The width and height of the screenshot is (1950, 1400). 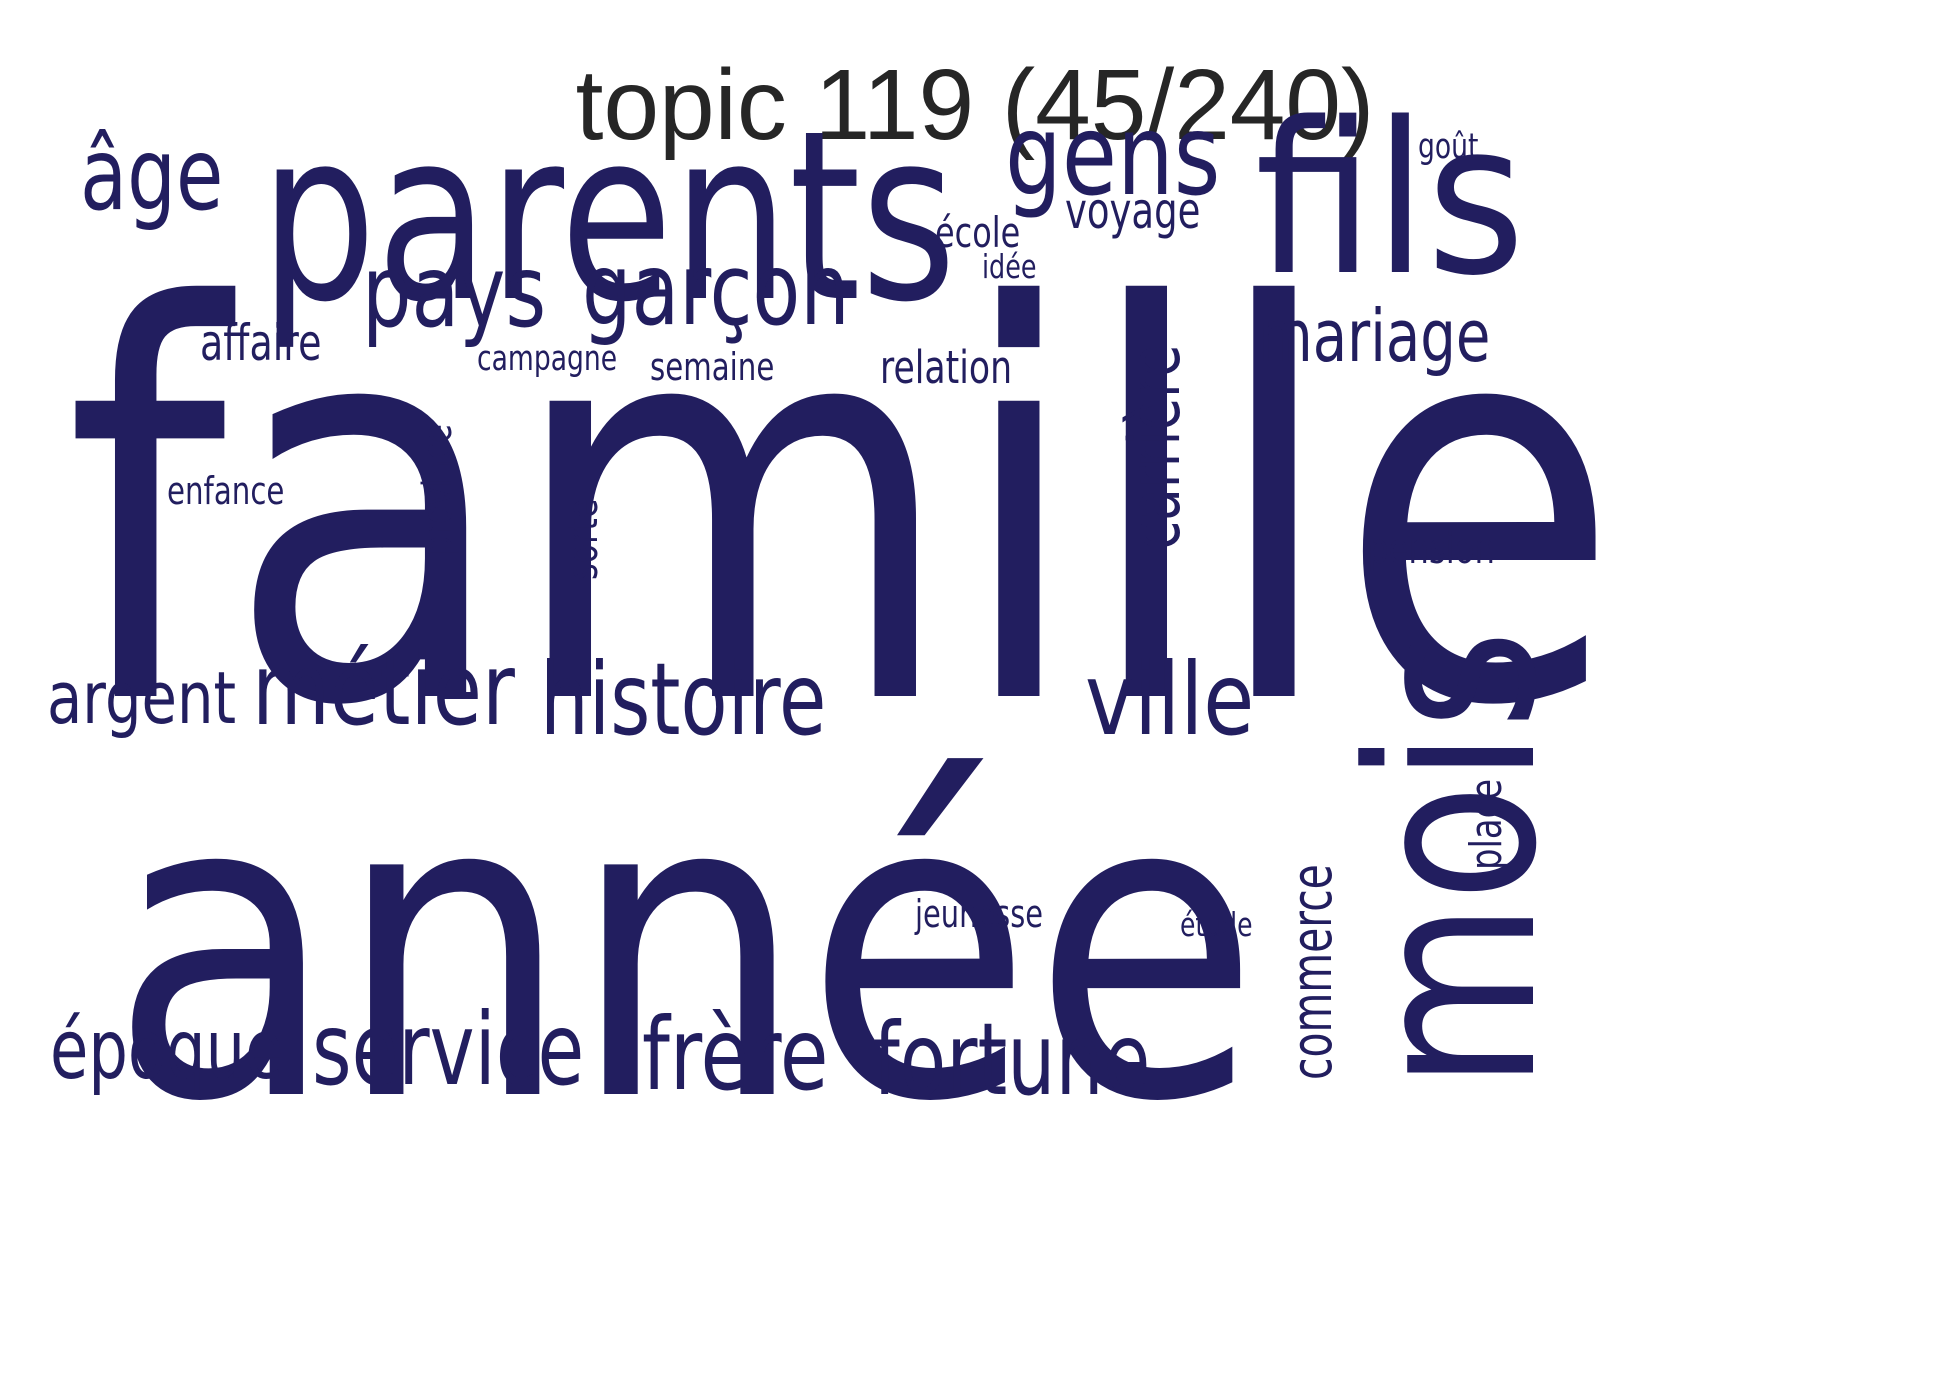 I want to click on word-age: âge, so click(x=152, y=174).